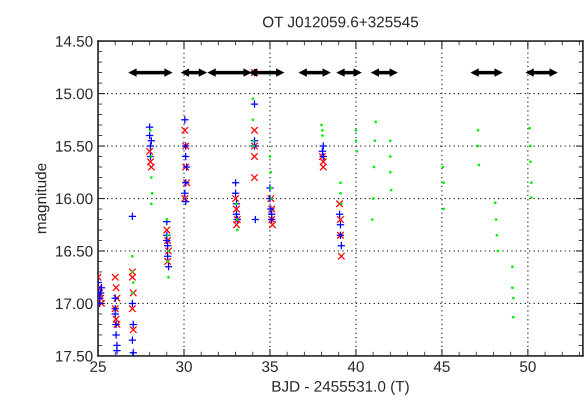 The height and width of the screenshot is (411, 587). I want to click on chart-title: OT J012059.6+325545, so click(340, 22).